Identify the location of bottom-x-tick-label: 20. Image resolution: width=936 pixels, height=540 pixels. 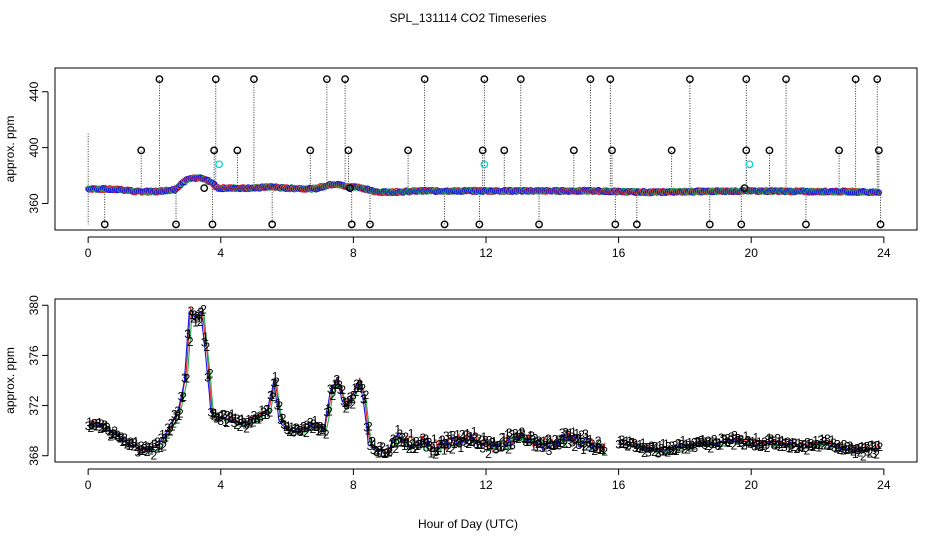
(752, 485).